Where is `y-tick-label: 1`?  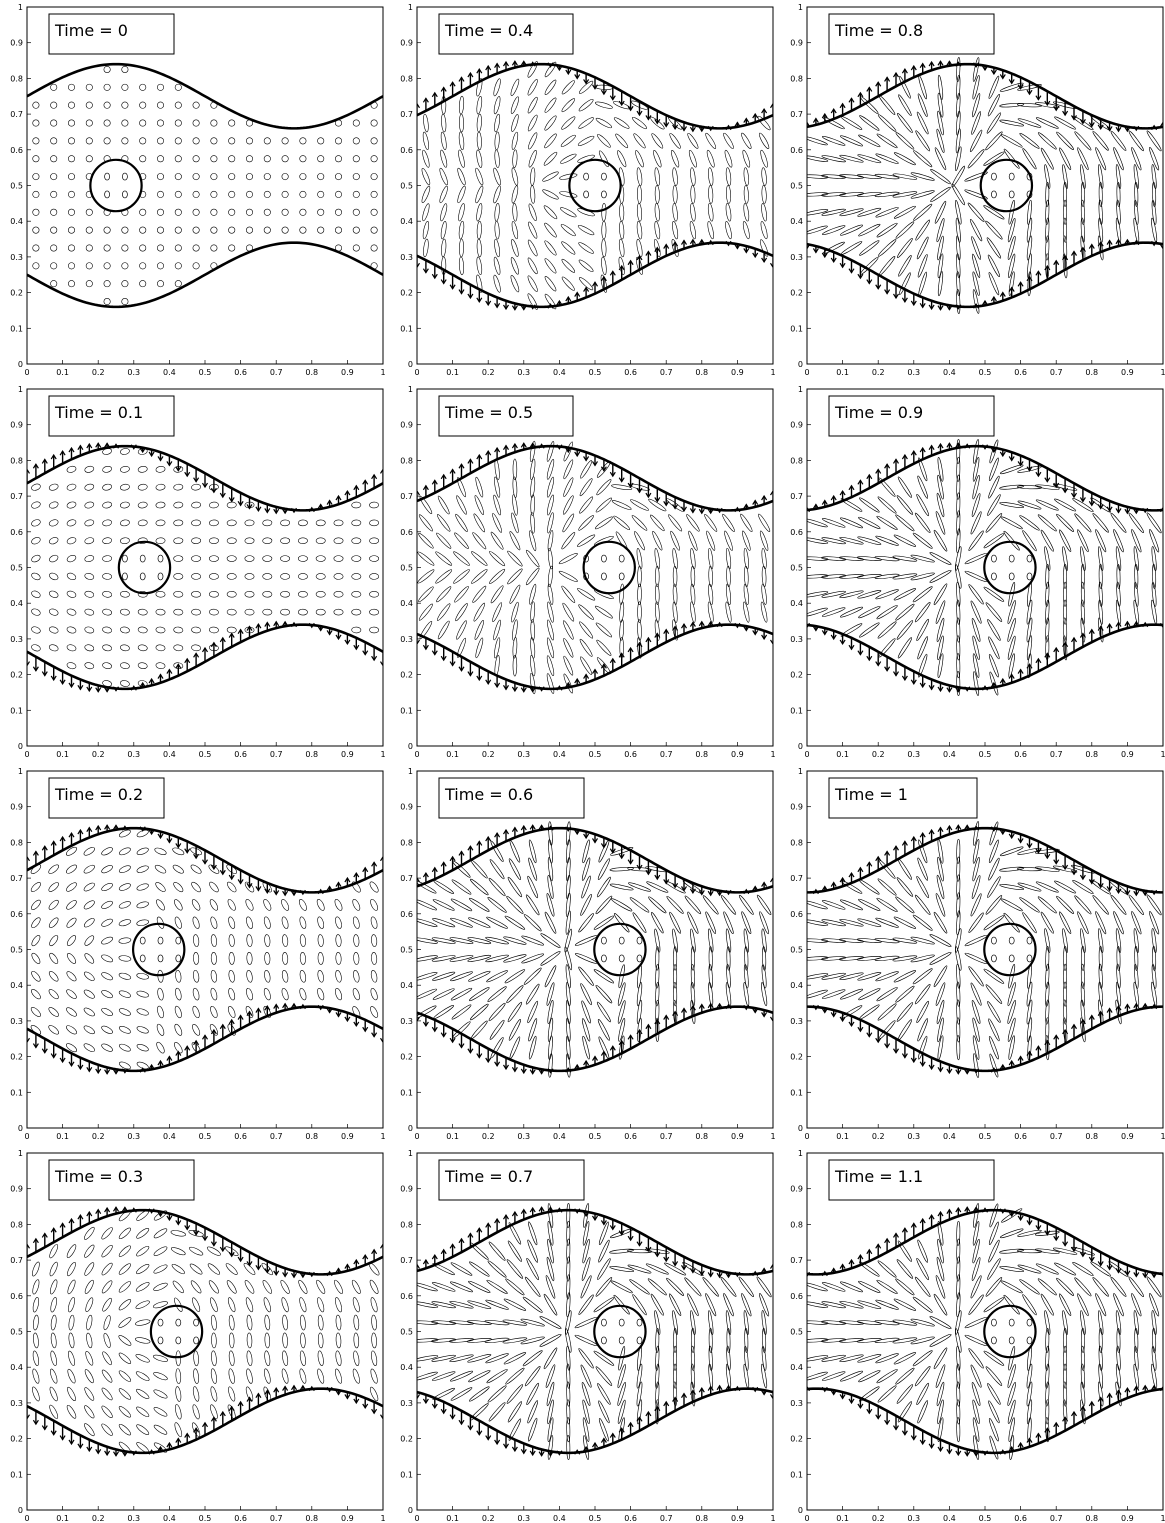
y-tick-label: 1 is located at coordinates (800, 389).